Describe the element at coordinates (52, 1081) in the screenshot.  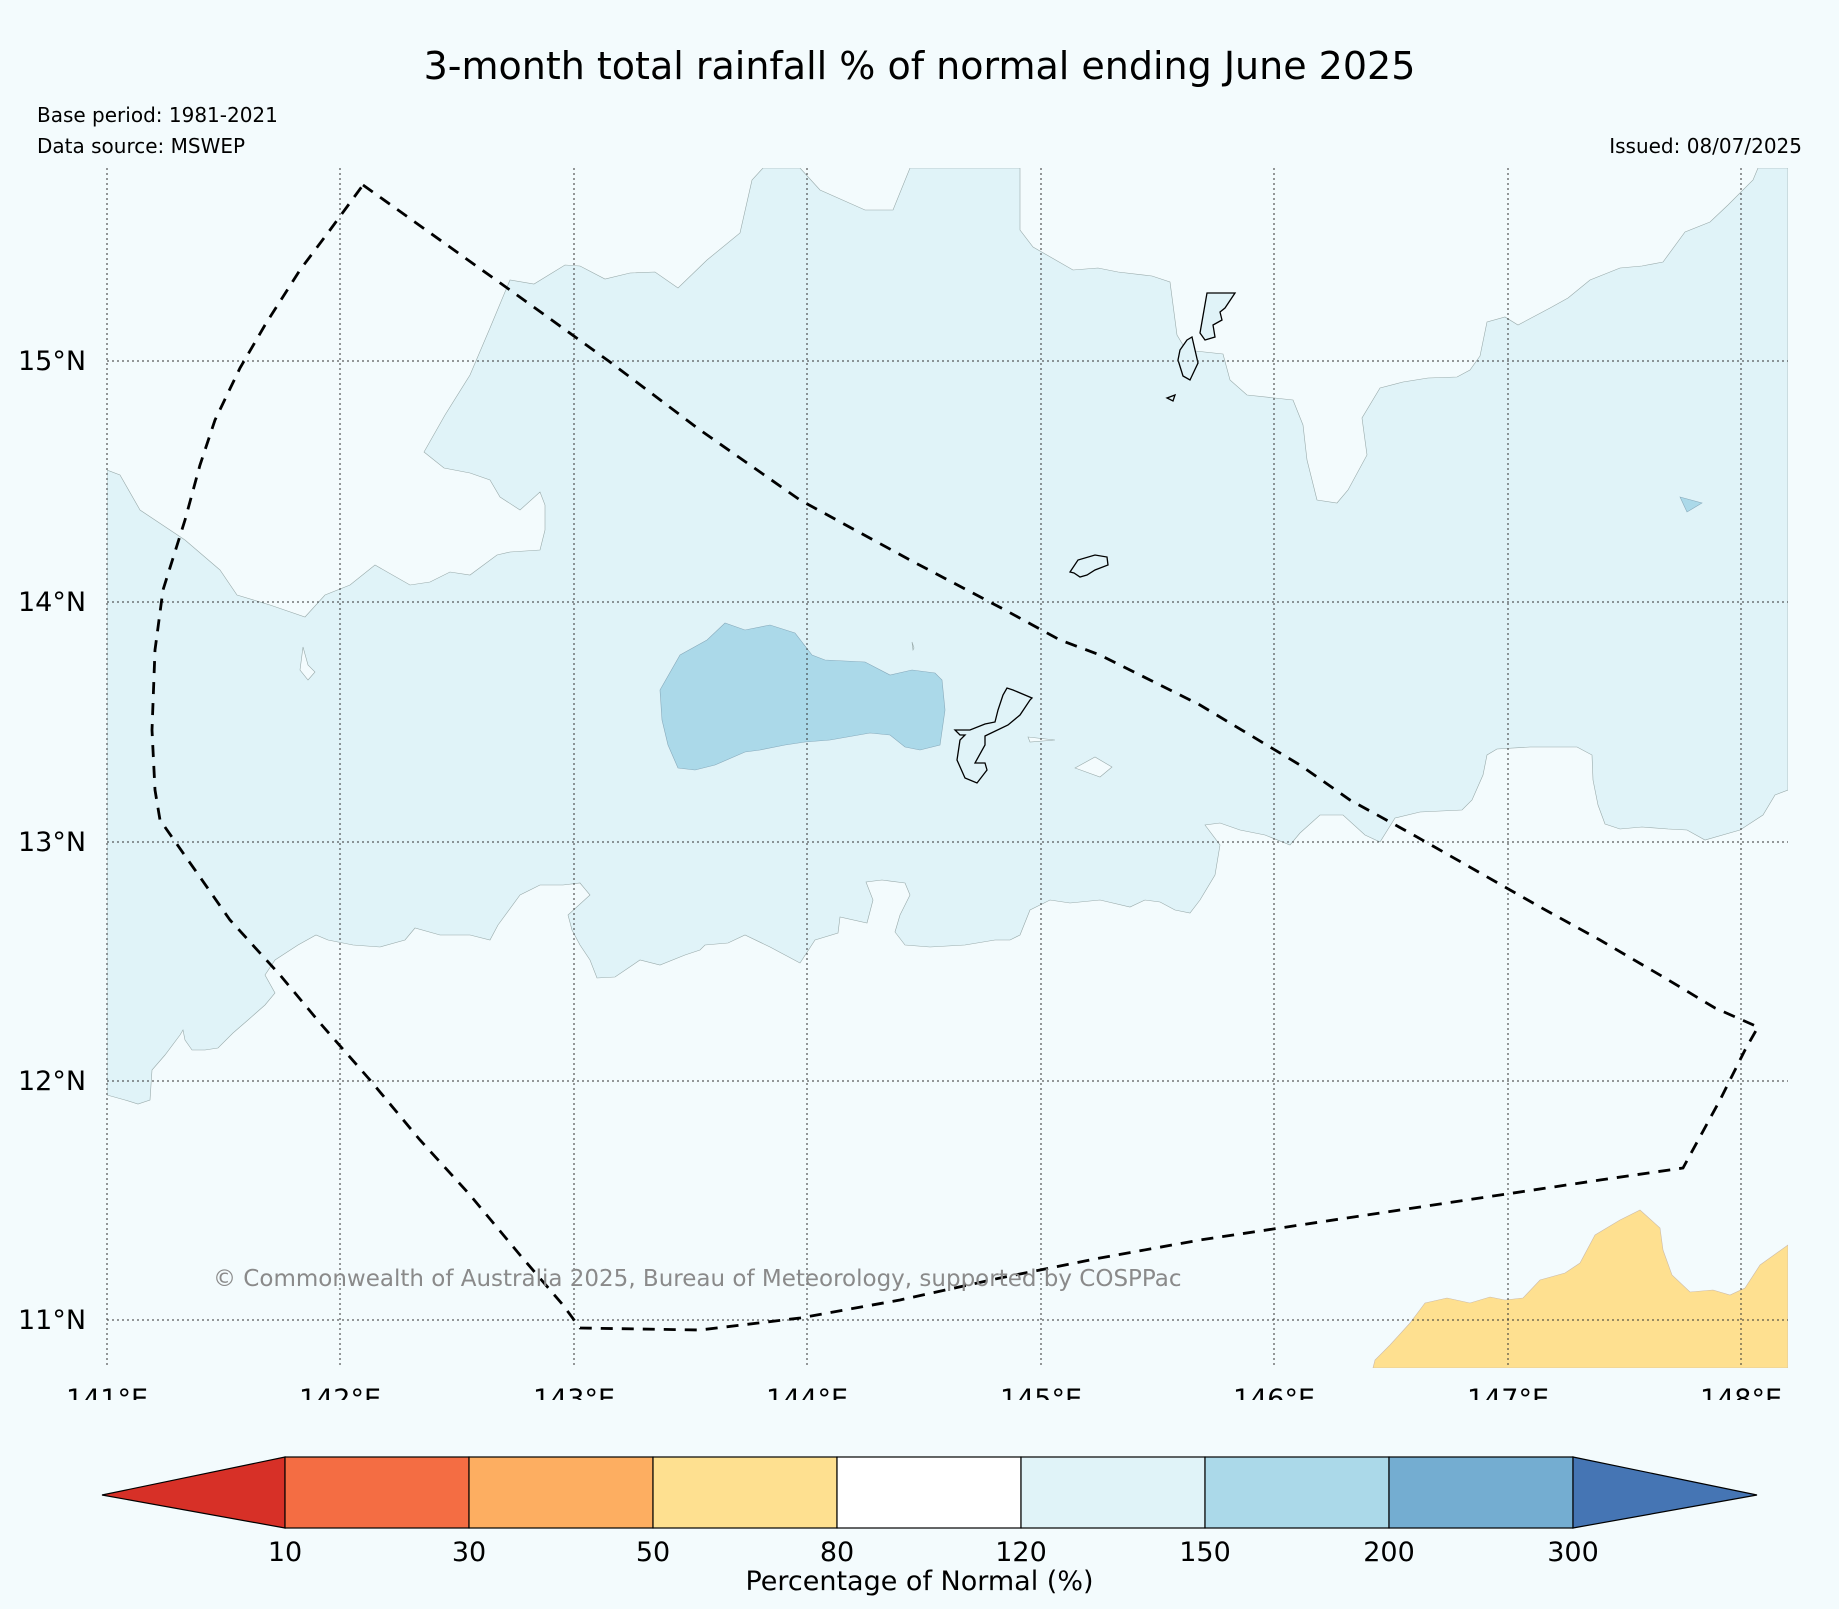
I see `lat-label-12: 12°N` at that location.